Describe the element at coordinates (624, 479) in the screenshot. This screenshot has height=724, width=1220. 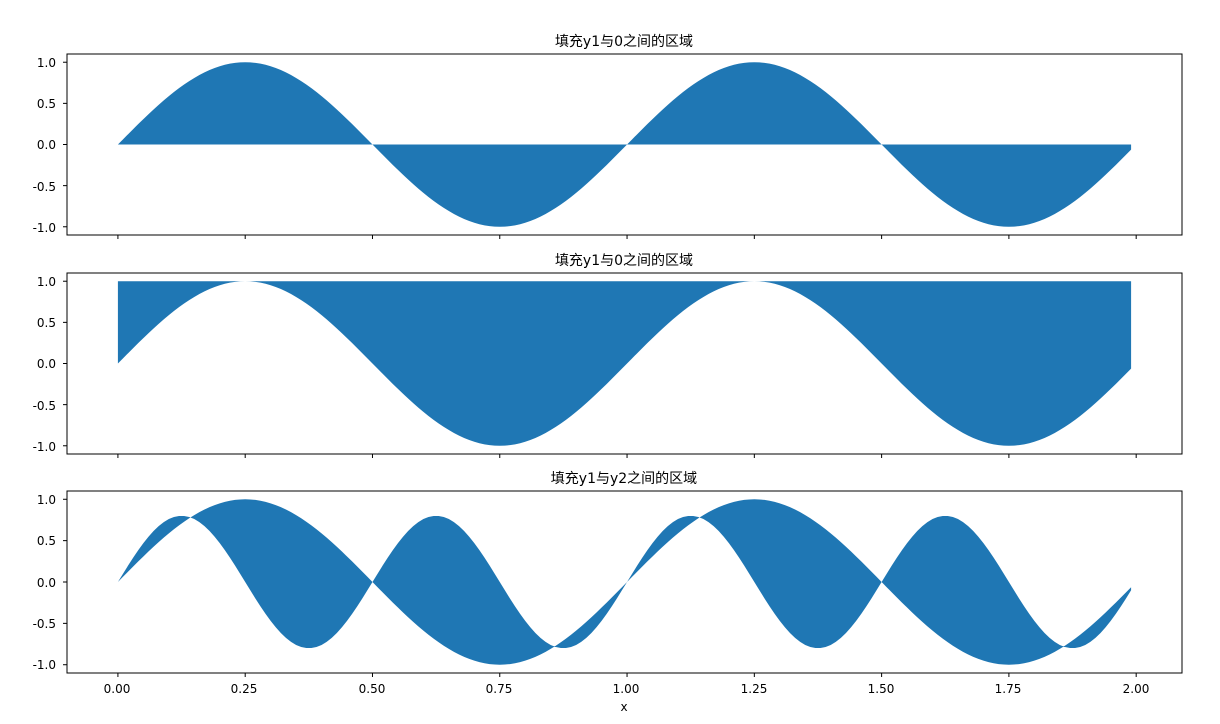
I see `subplot-3-title: 填充y1与y2之间的区域` at that location.